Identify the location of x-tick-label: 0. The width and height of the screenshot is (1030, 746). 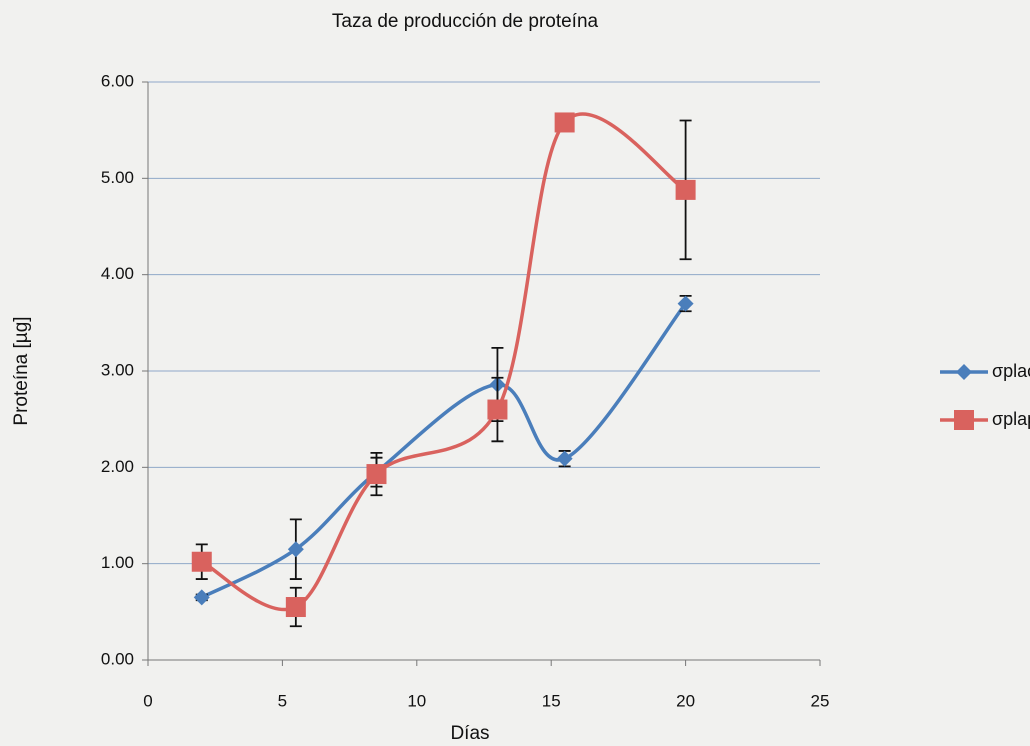
(147, 700).